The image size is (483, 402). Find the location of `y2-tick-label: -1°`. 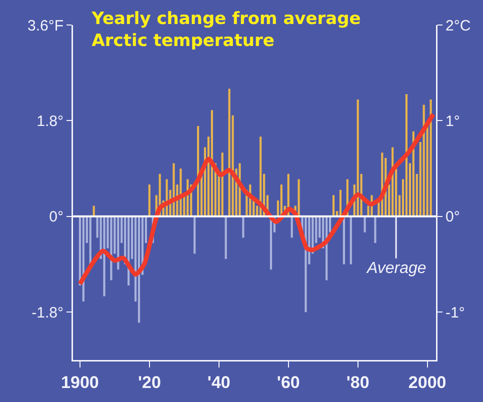

y2-tick-label: -1° is located at coordinates (455, 313).